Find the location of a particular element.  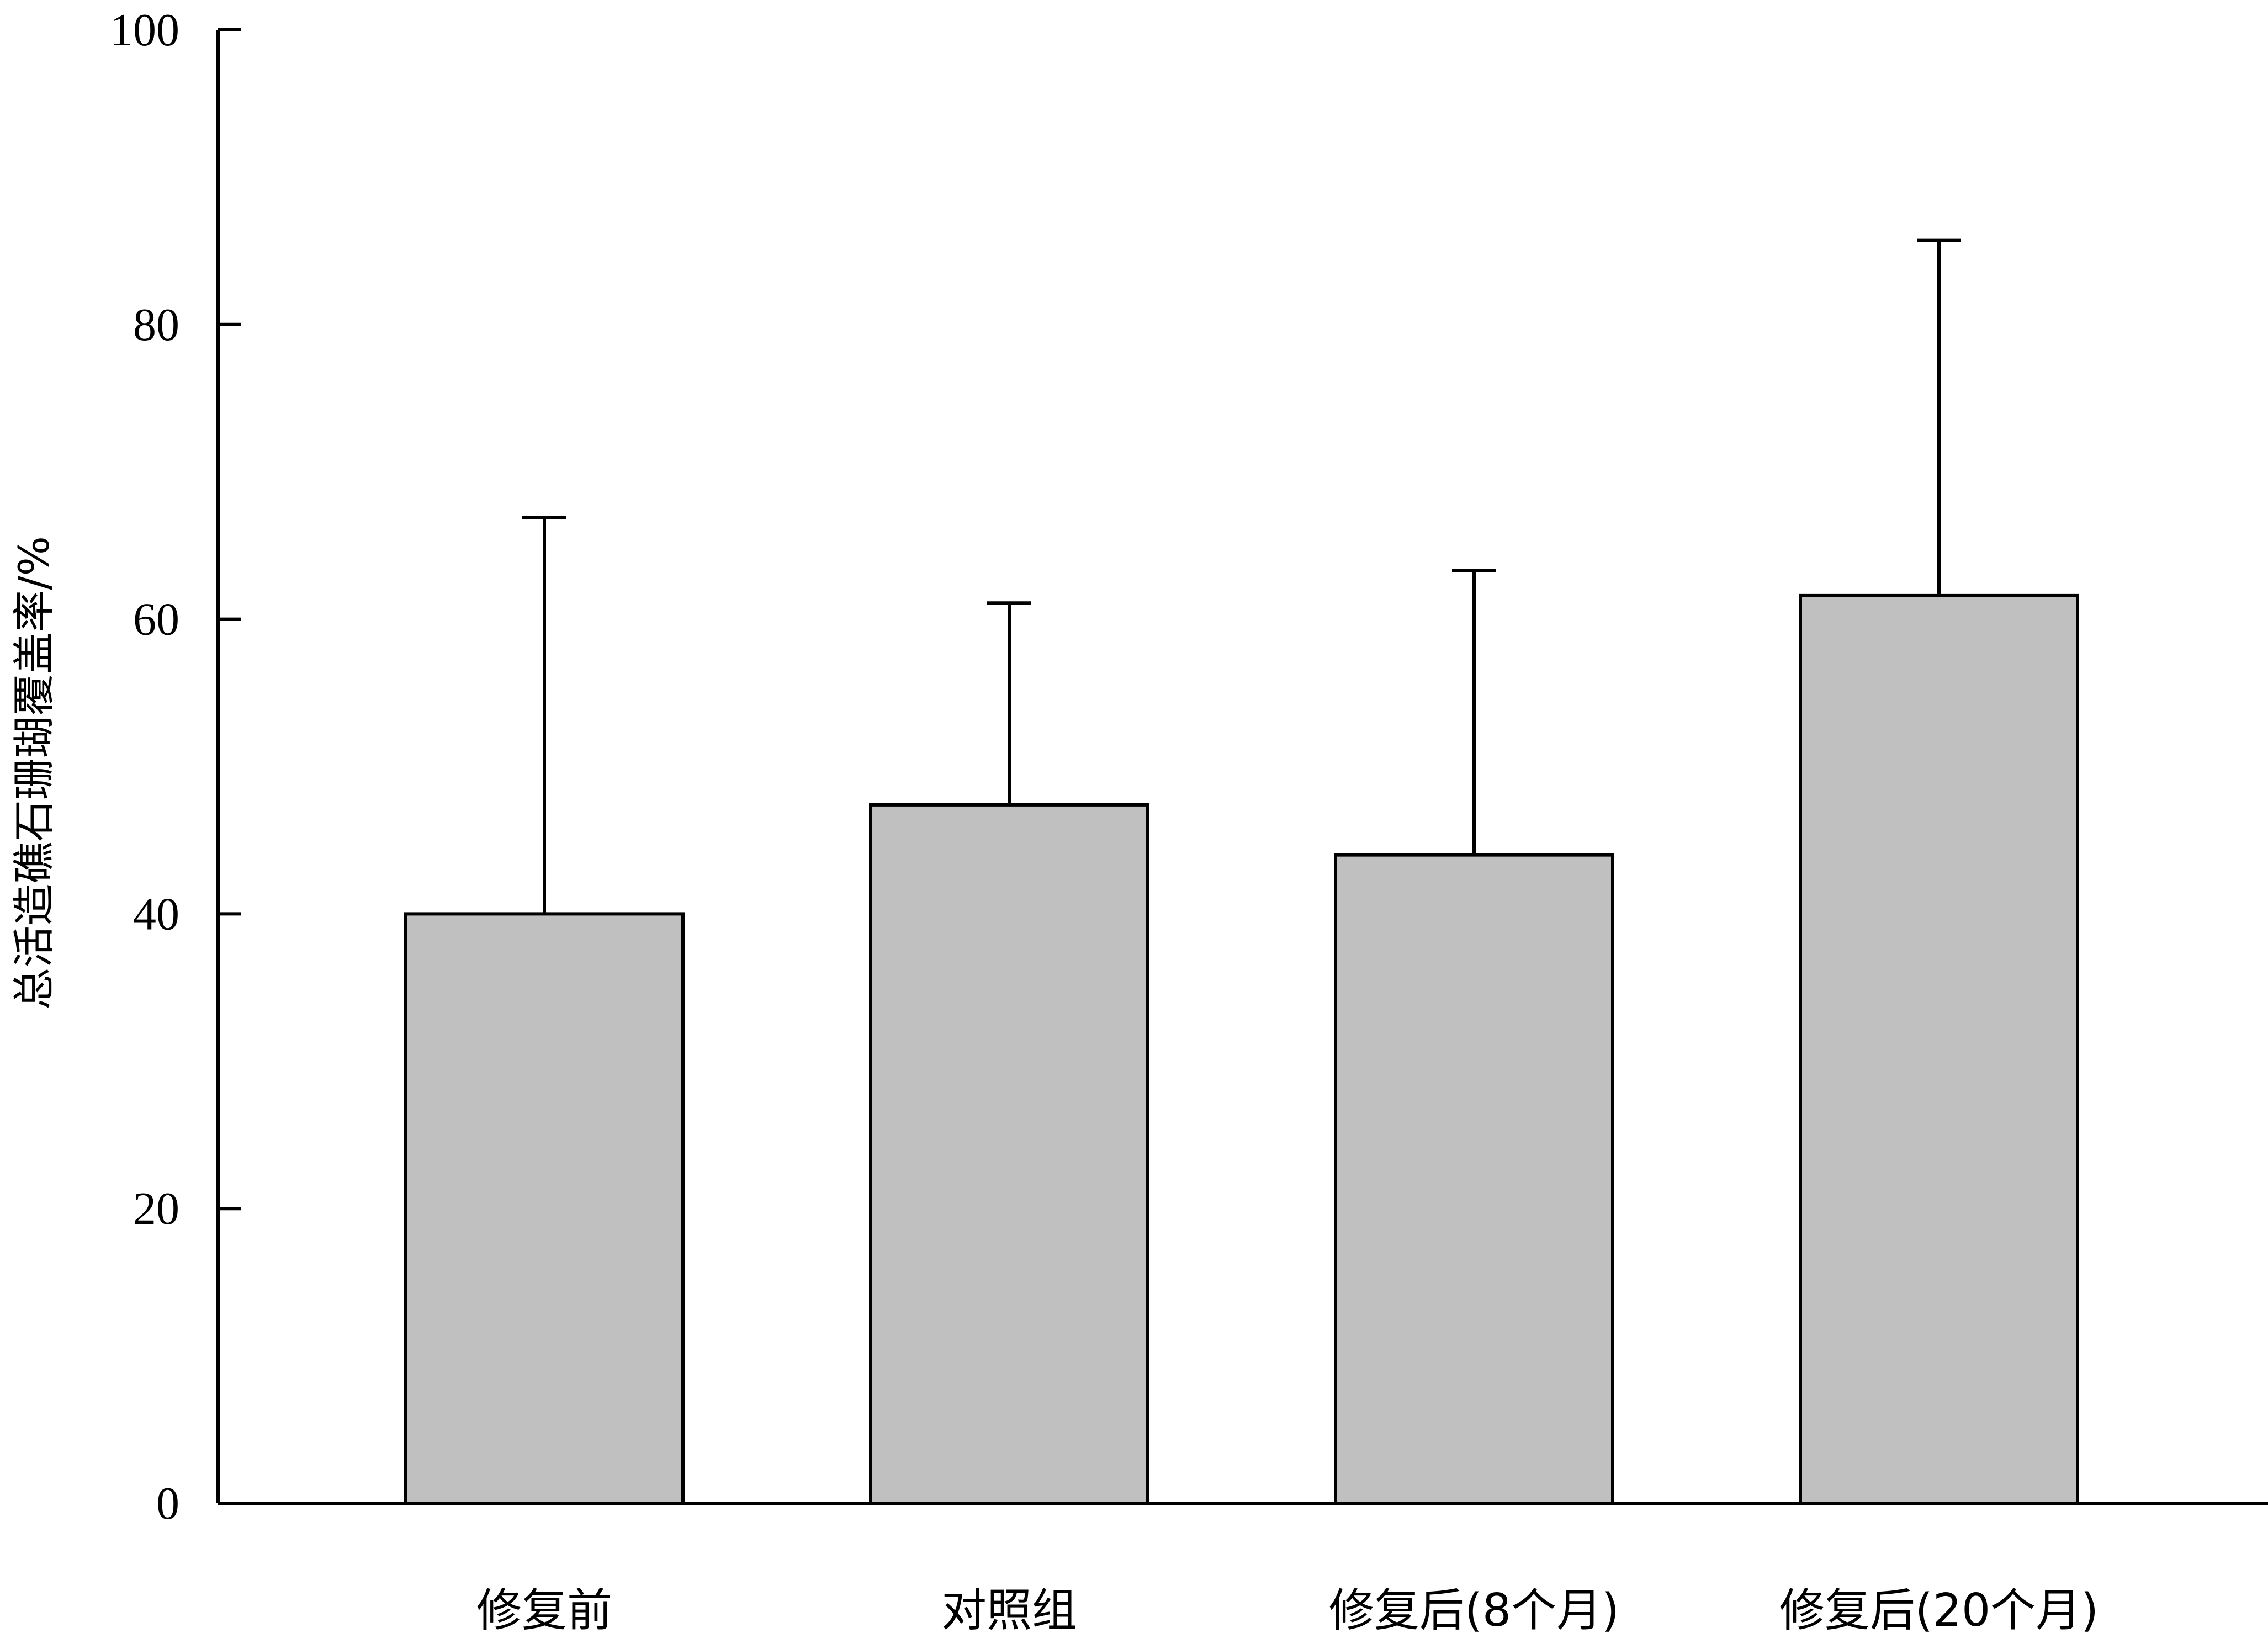

y-tick-label: 100 is located at coordinates (144, 30).